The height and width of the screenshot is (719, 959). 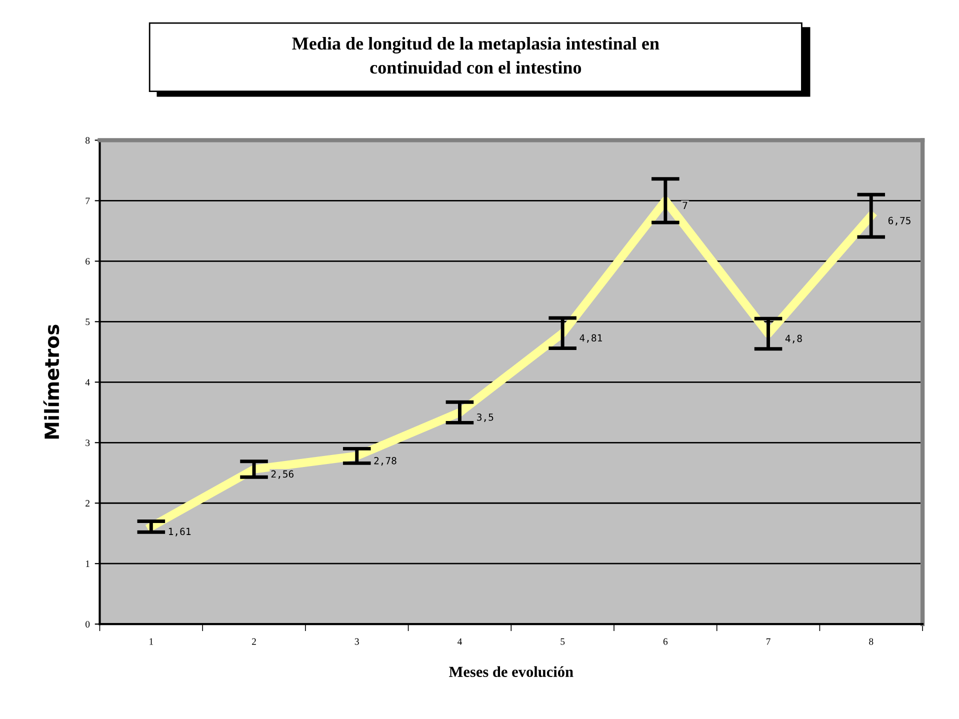 I want to click on data-label: 6,75, so click(x=899, y=221).